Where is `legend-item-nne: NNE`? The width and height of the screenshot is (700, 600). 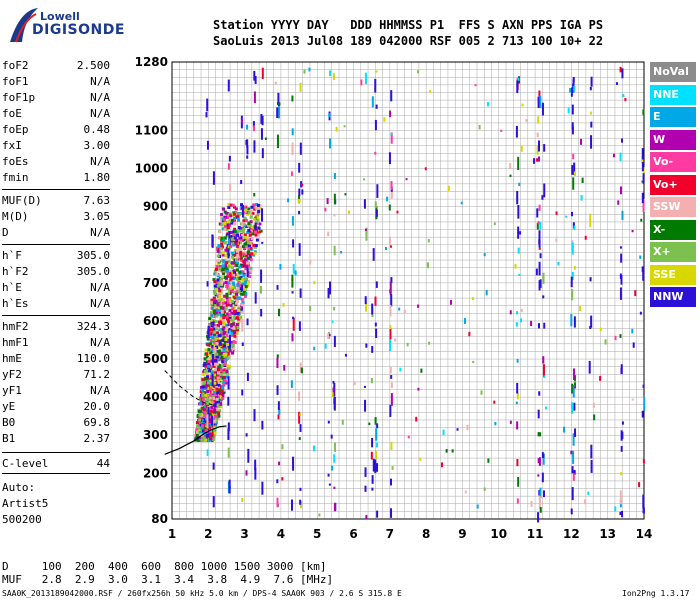 legend-item-nne: NNE is located at coordinates (673, 94).